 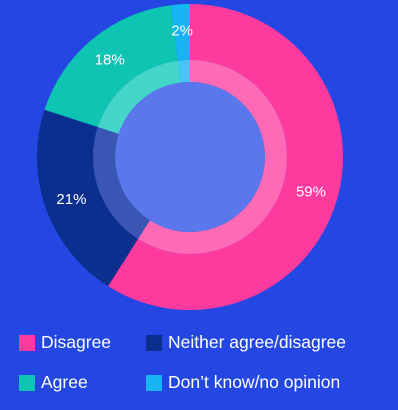 What do you see at coordinates (246, 343) in the screenshot?
I see `legend-item-neither: Neither agree/disagree` at bounding box center [246, 343].